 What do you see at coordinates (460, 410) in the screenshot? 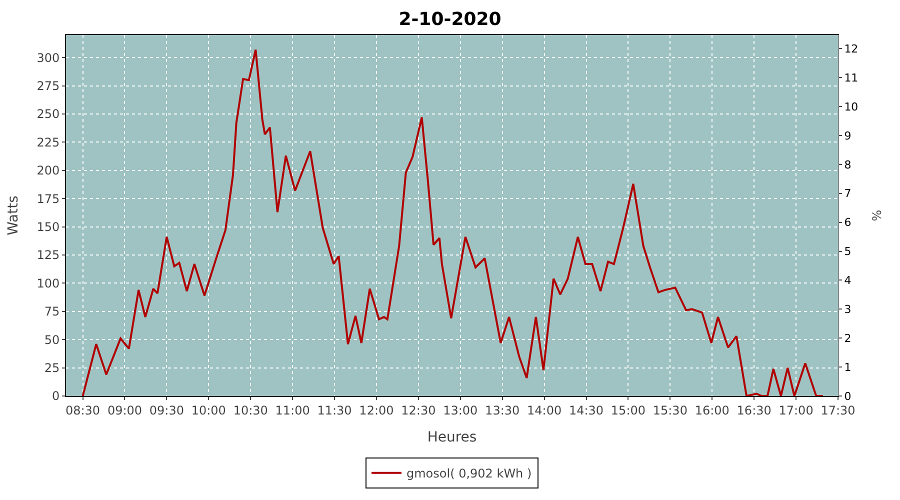
I see `x-tick-label: 13:00` at bounding box center [460, 410].